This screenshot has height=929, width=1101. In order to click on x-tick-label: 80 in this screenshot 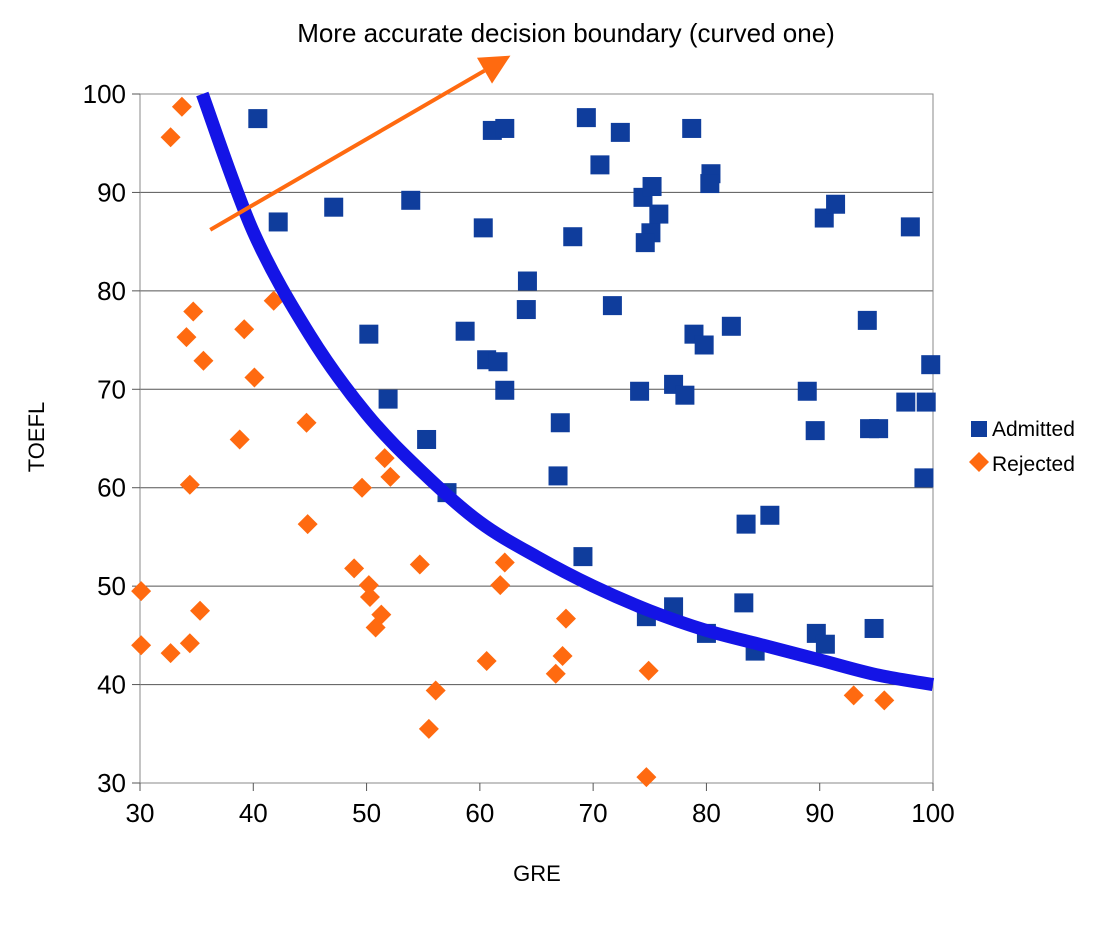, I will do `click(706, 813)`.